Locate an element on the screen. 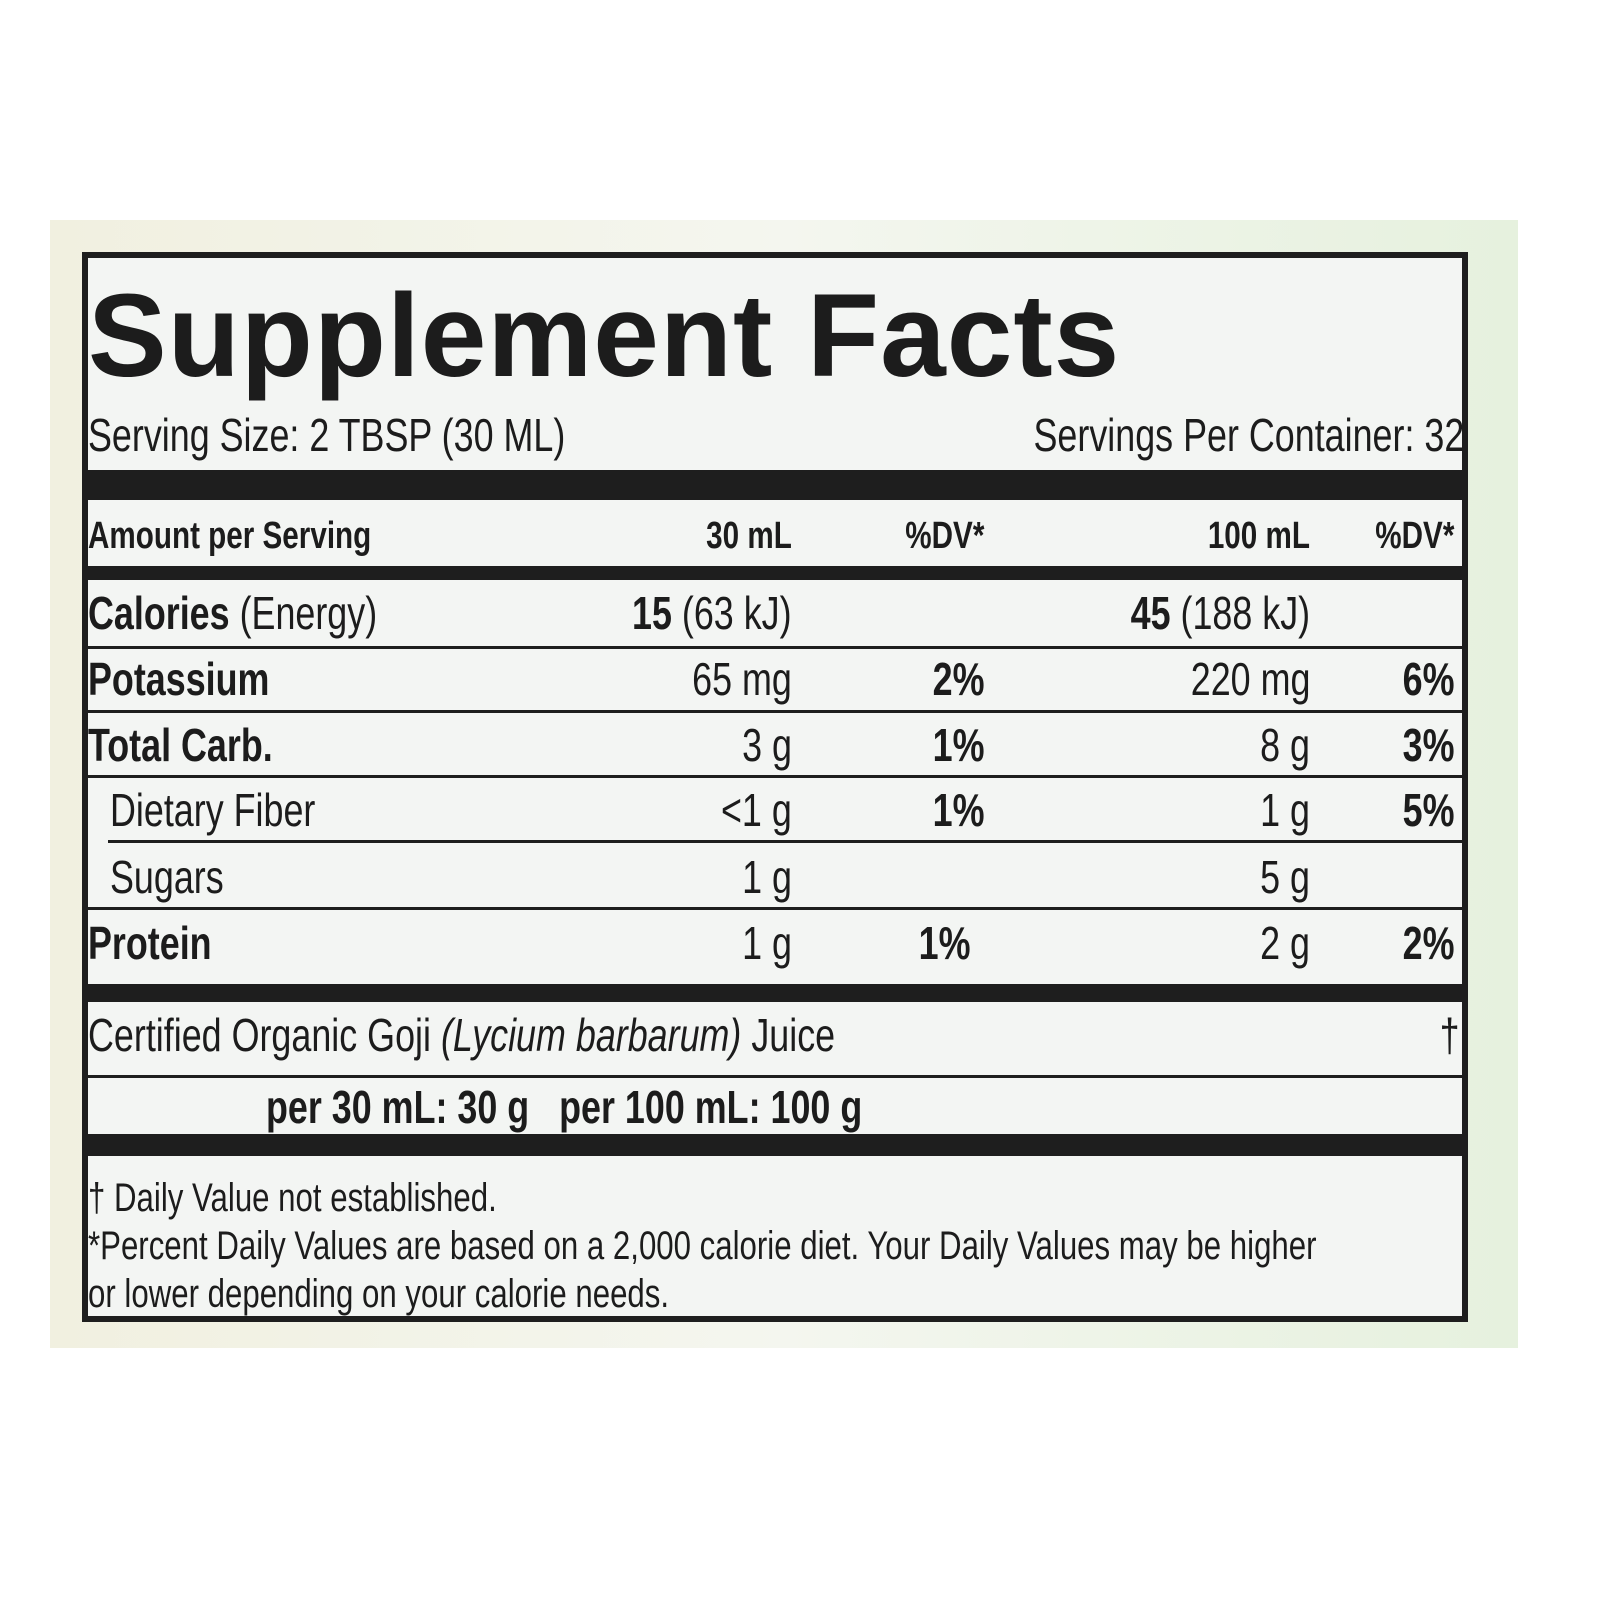 This screenshot has width=1600, height=1600. potassium-100ml: 220 mg is located at coordinates (1250, 679).